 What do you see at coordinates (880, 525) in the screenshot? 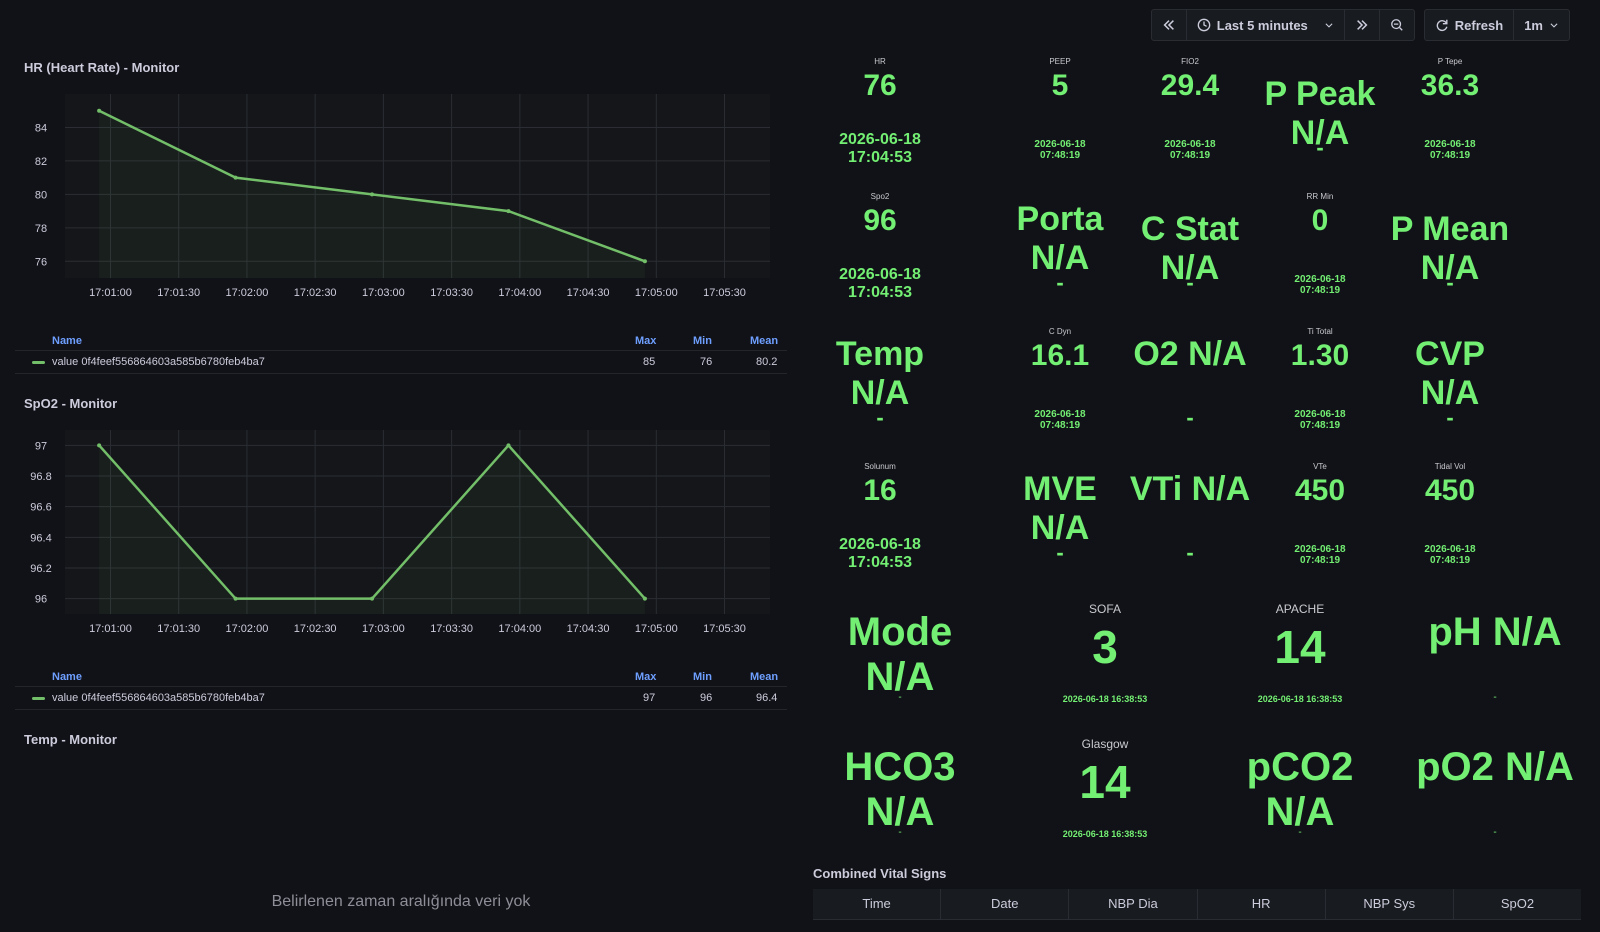
I see `stat-solunum: Solunum 16 2026-06-18 17:04:53` at bounding box center [880, 525].